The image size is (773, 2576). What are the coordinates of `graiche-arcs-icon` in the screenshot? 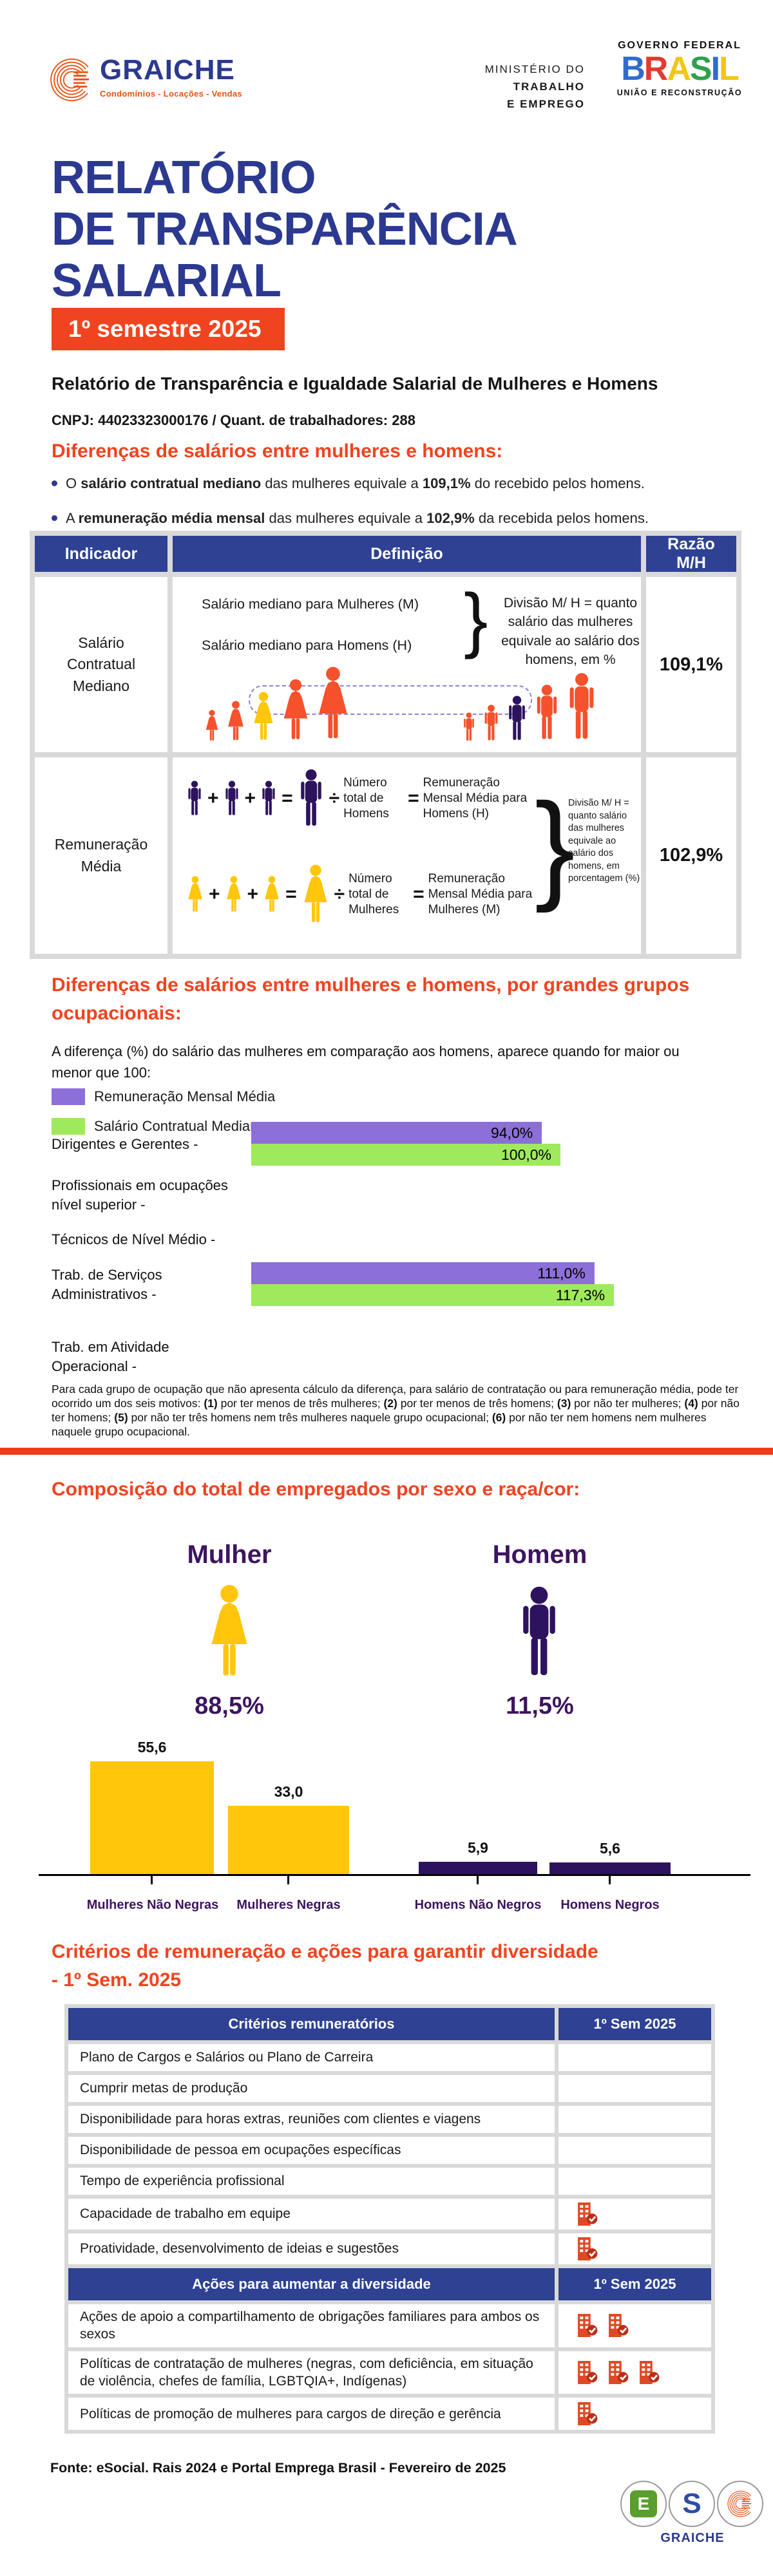 It's located at (70, 79).